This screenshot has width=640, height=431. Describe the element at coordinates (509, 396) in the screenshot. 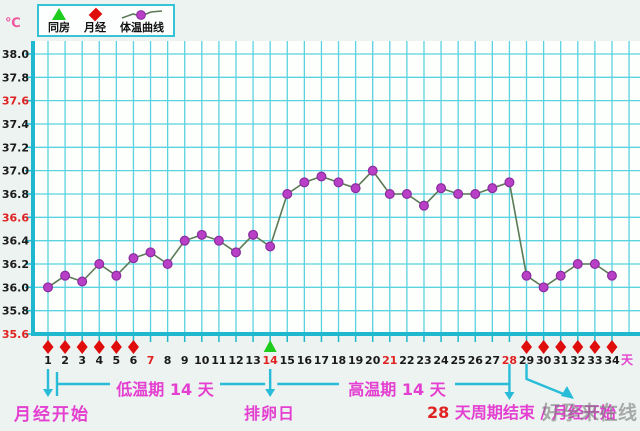

I see `arrow-cycle-end-head` at that location.